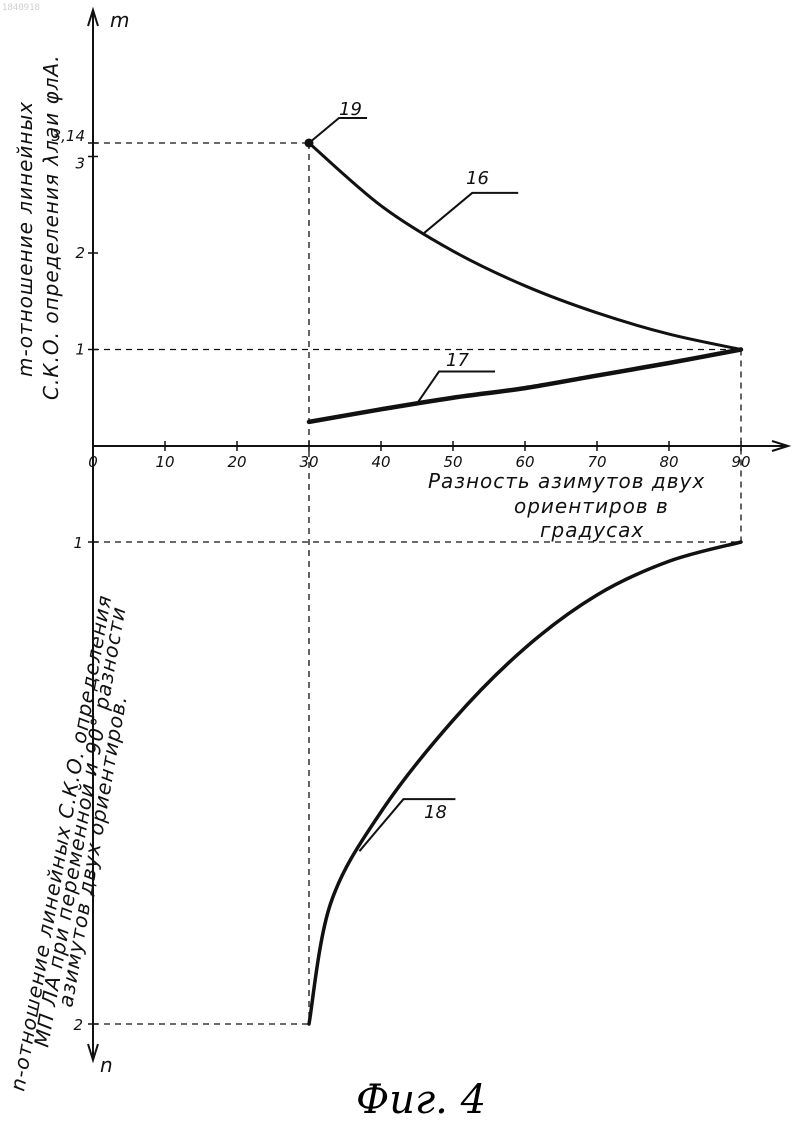  Describe the element at coordinates (80, 164) in the screenshot. I see `m-tick-label: 3` at that location.